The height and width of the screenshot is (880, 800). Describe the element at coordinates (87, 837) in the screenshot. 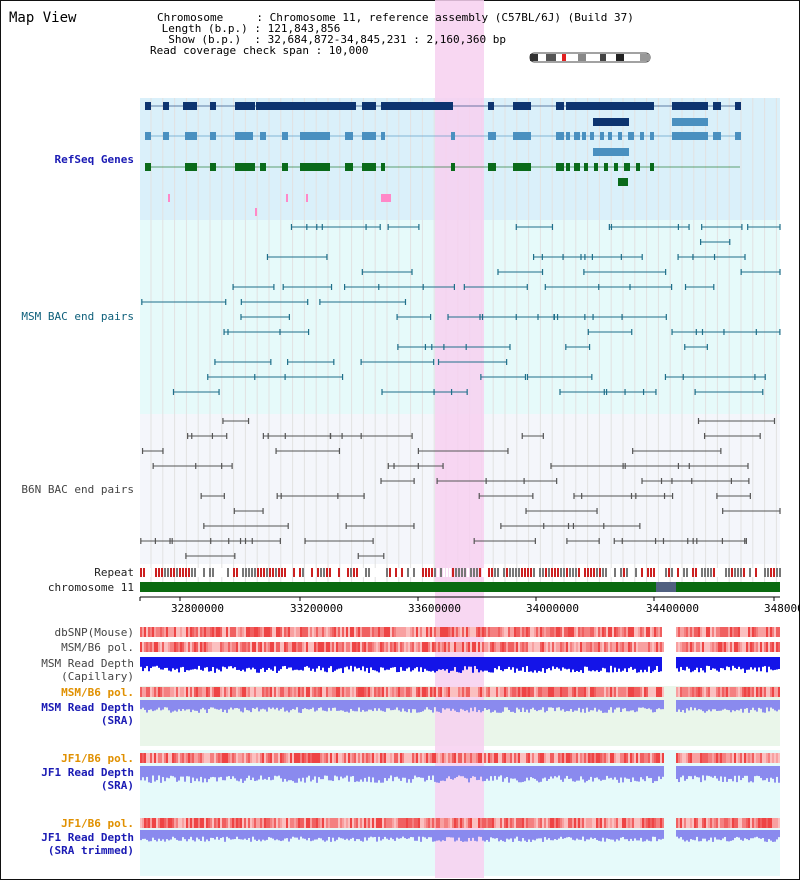

I see `track-label-jf1-trim: JF1 Read Depth` at that location.